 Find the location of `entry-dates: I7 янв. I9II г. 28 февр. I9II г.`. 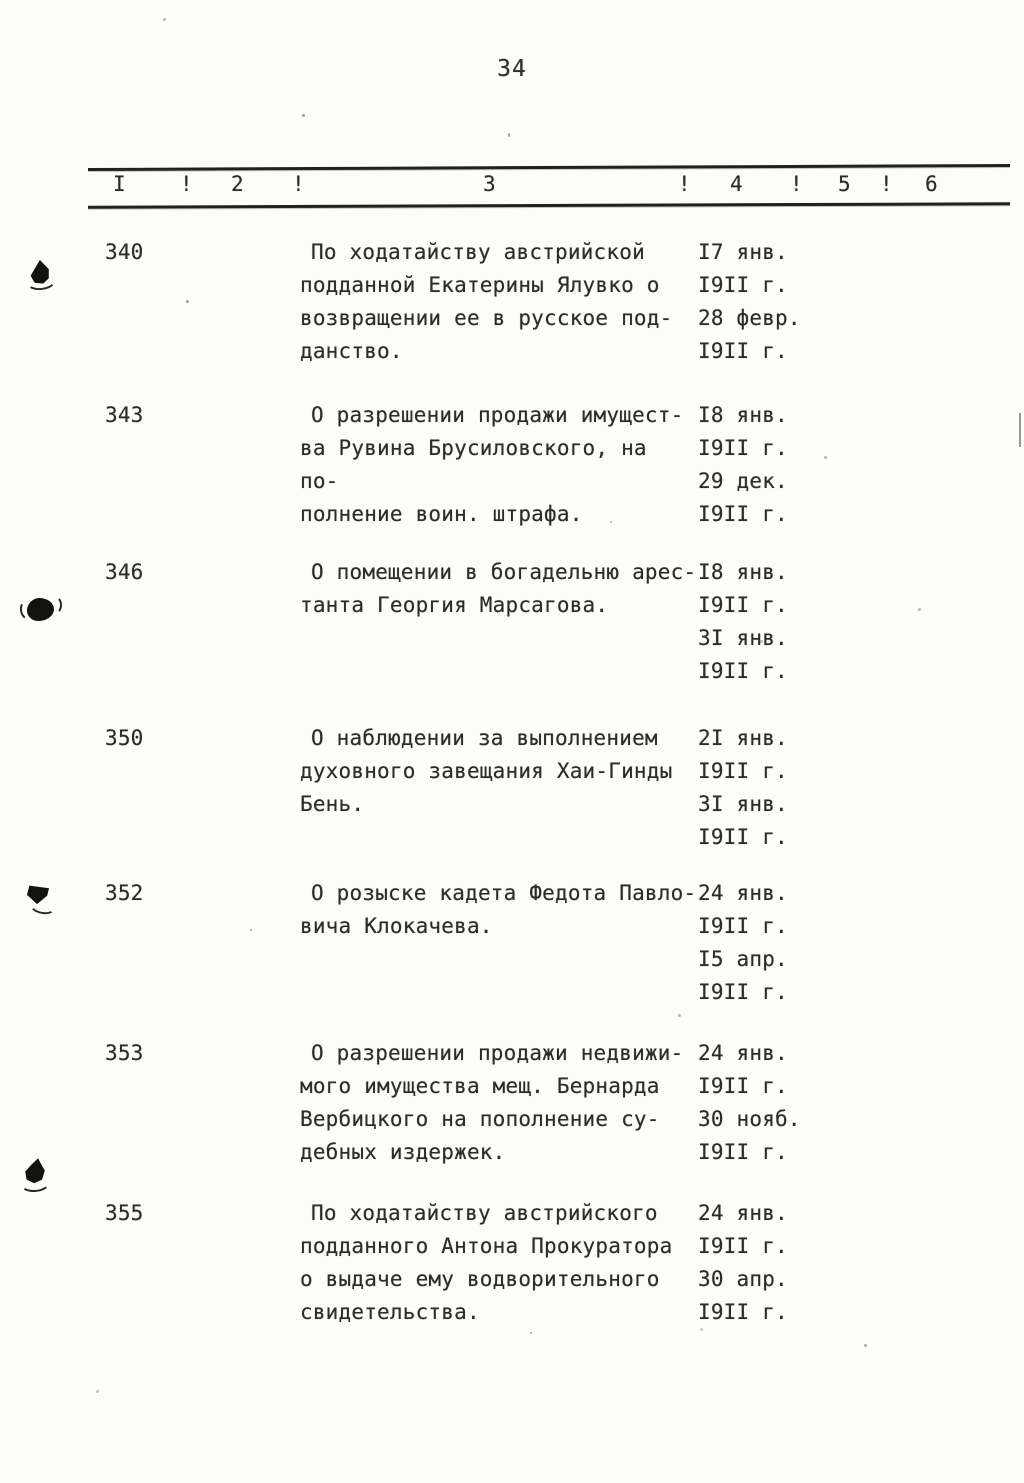

entry-dates: I7 янв. I9II г. 28 февр. I9II г. is located at coordinates (861, 302).